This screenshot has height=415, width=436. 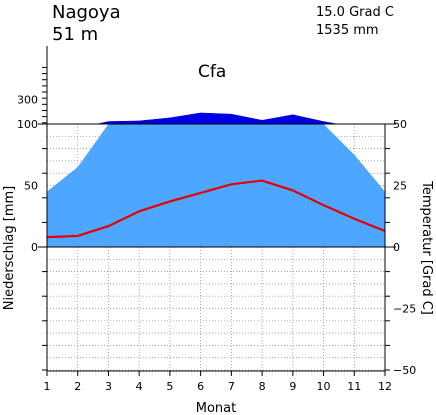 I want to click on x-tick-label: 10, so click(x=324, y=386).